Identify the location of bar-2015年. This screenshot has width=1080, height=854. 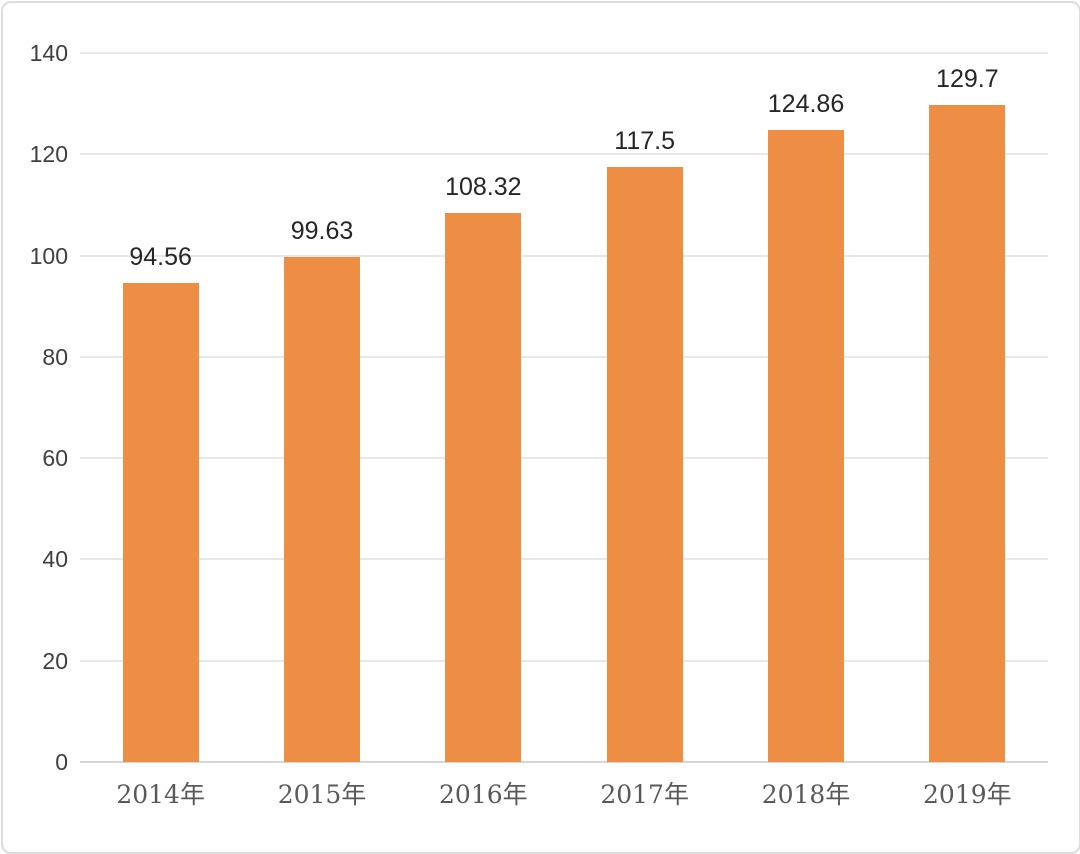
(322, 509).